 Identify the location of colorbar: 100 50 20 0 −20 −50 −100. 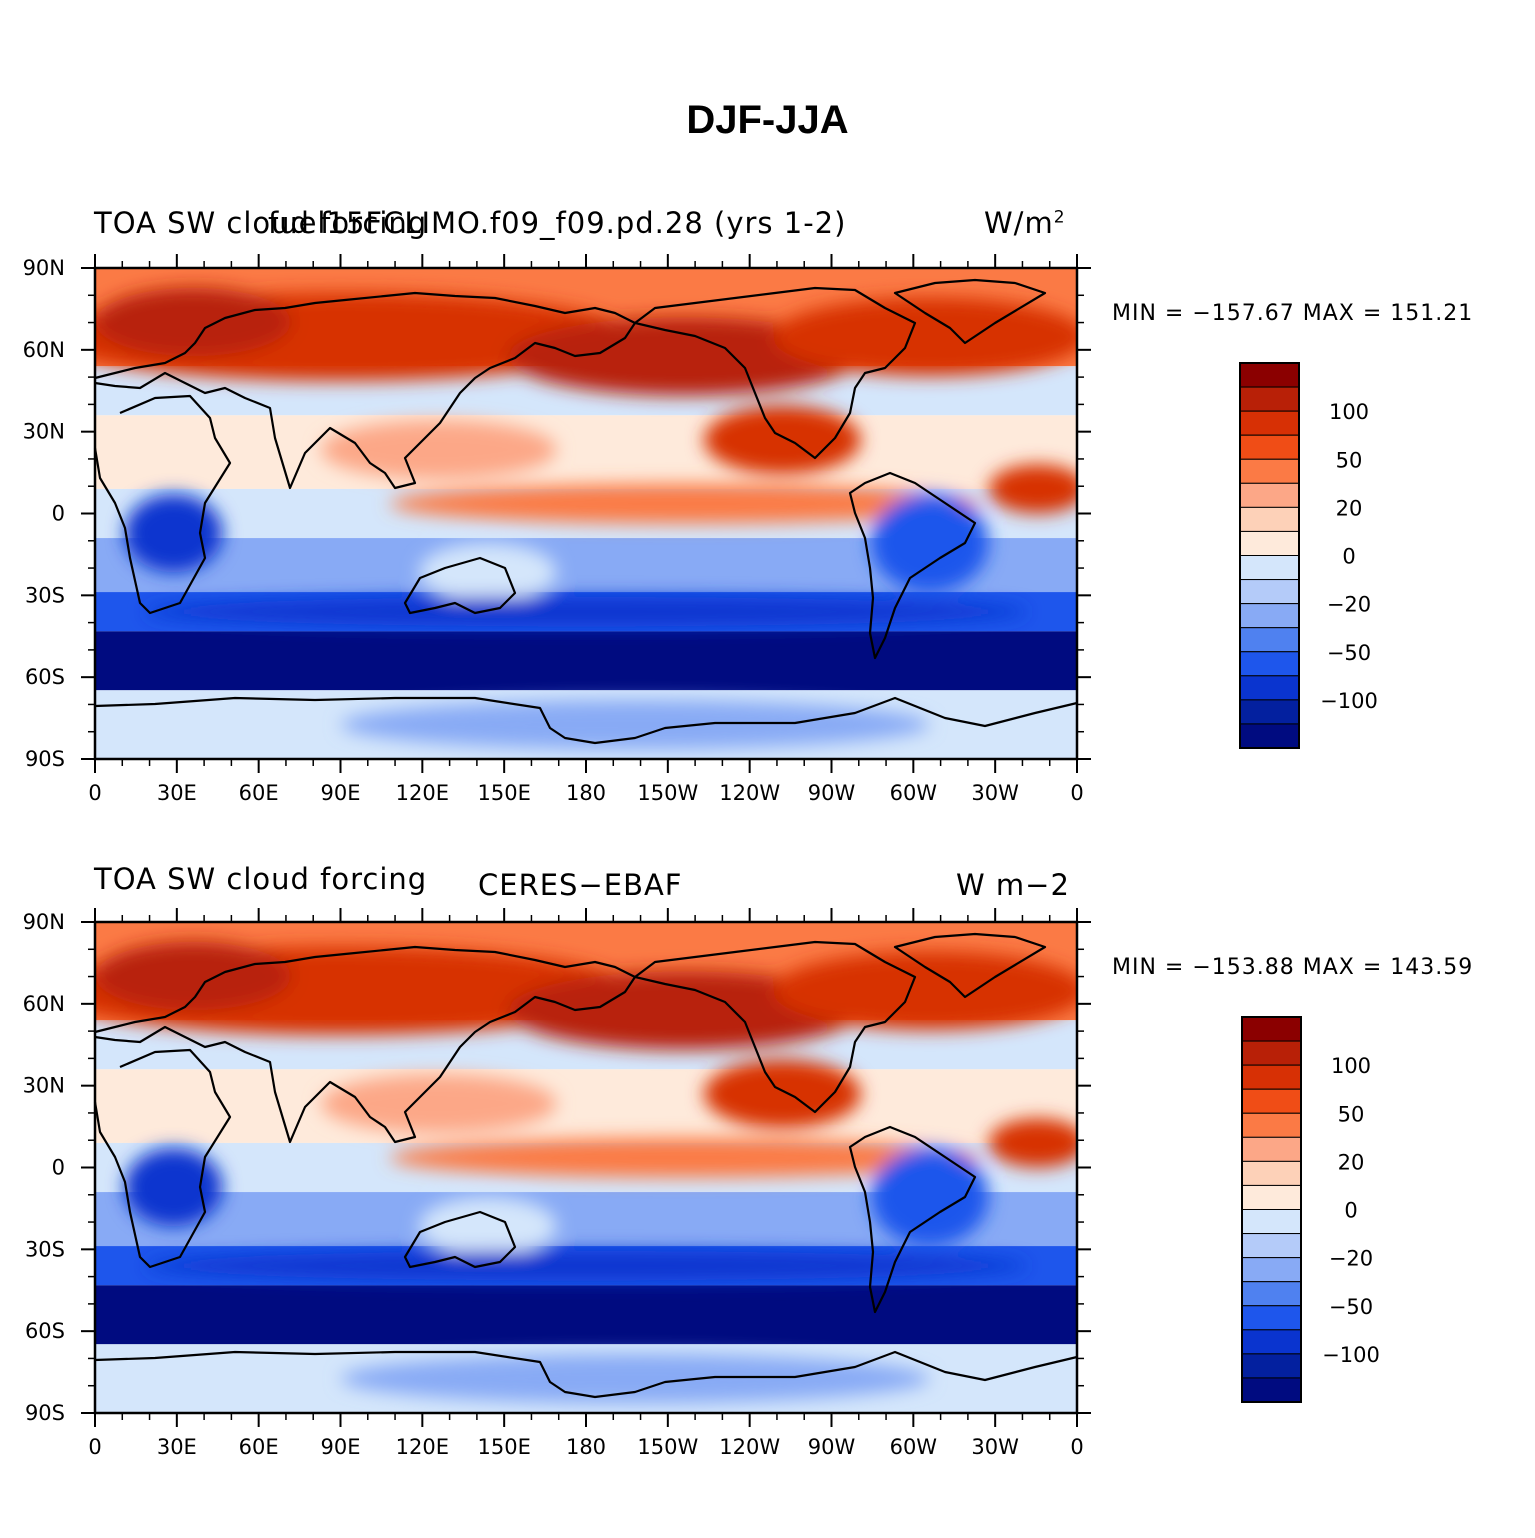
(1308, 555).